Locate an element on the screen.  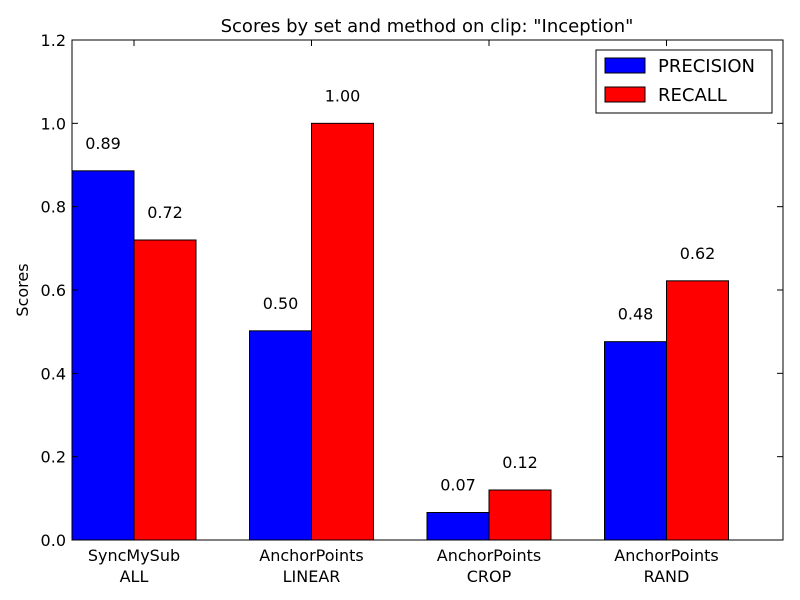
x-tick-label: AnchorPoints CROP is located at coordinates (489, 566).